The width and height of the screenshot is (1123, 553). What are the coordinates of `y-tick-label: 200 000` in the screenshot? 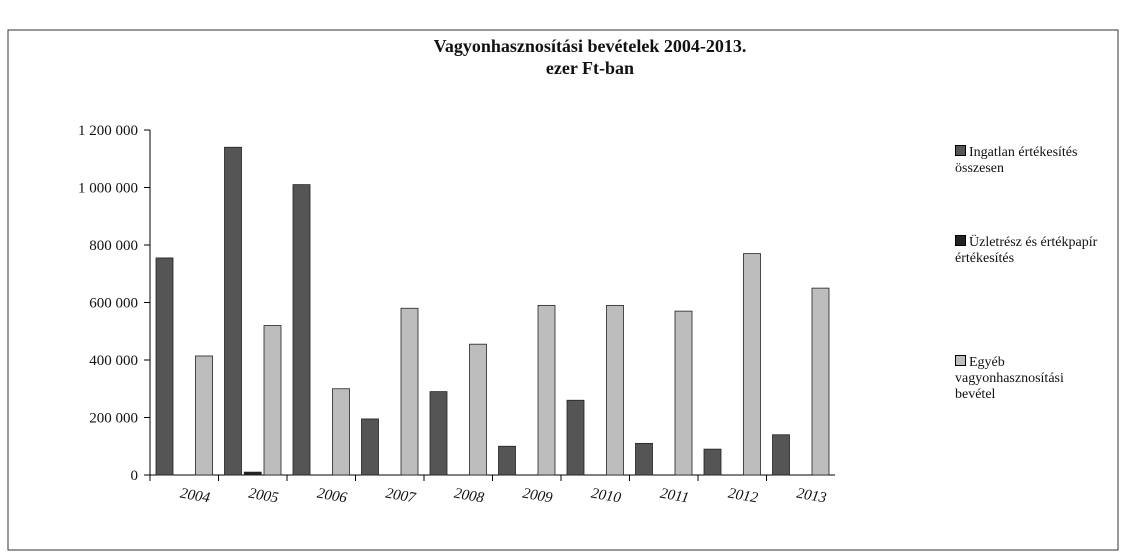 It's located at (113, 419).